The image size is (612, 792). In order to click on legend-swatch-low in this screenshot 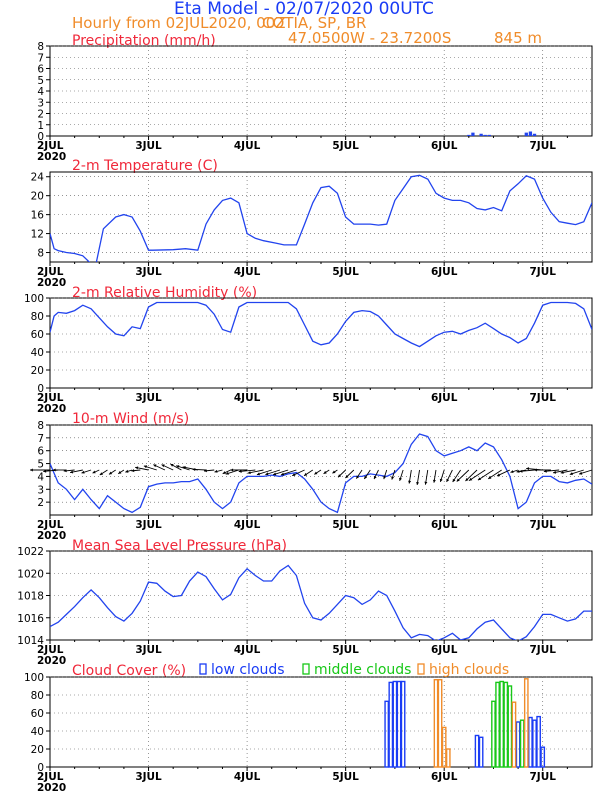, I will do `click(203, 669)`.